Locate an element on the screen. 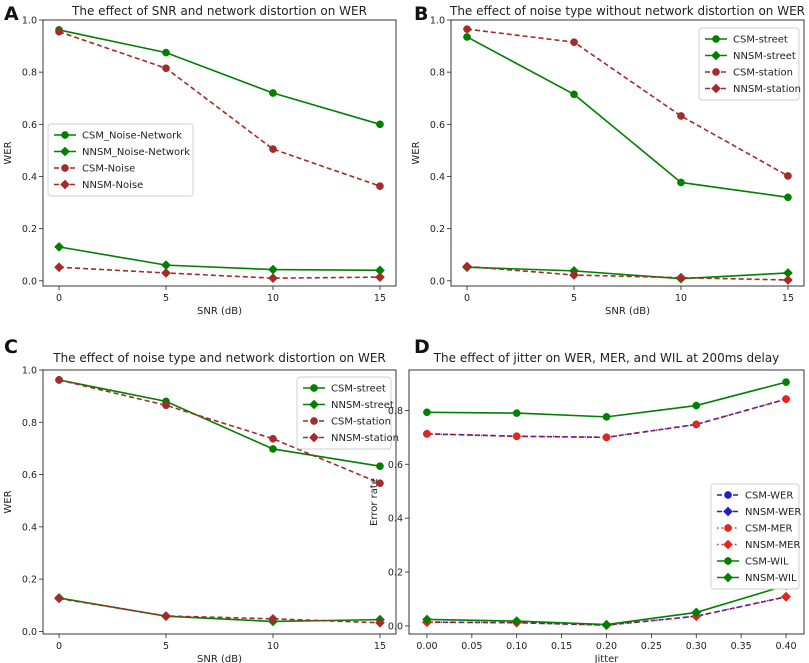 The height and width of the screenshot is (663, 809). panel-b-line-csm-street is located at coordinates (627, 117).